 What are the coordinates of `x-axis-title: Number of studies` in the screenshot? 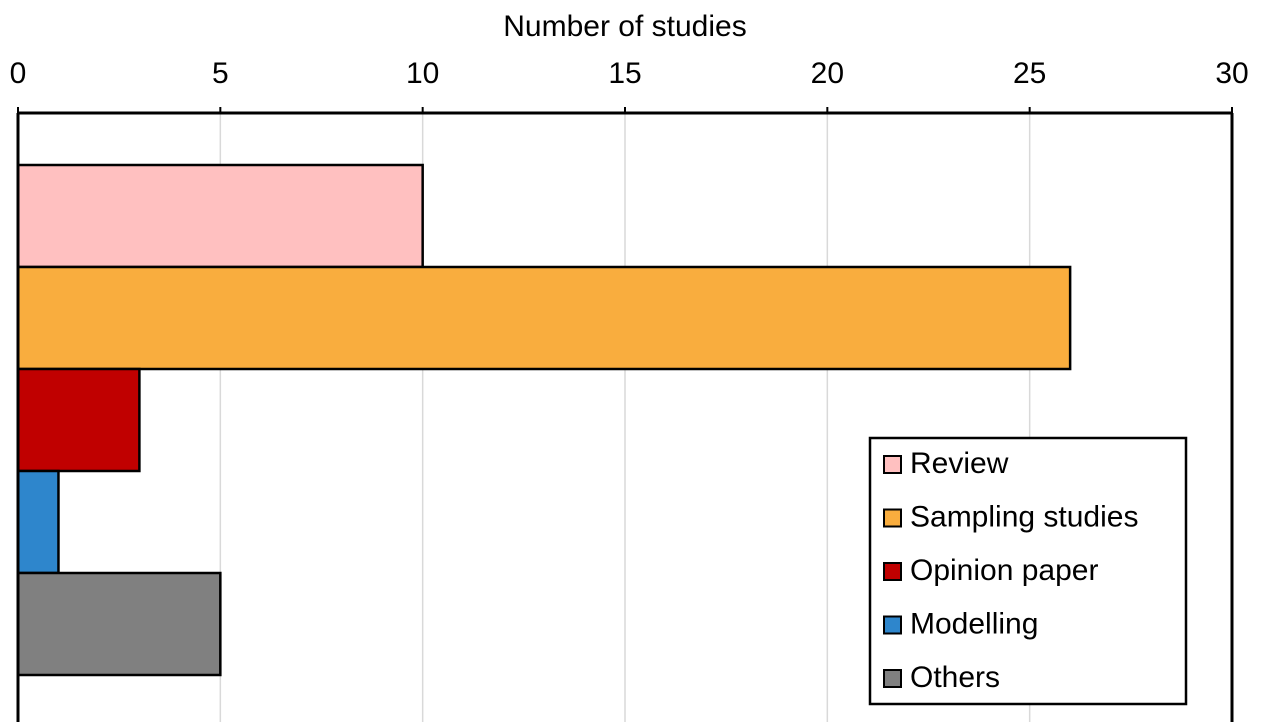 It's located at (624, 26).